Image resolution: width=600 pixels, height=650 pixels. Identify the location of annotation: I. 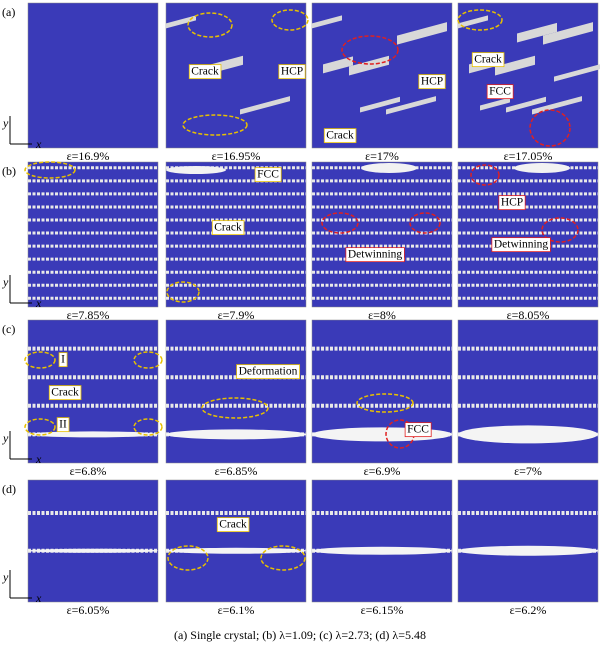
(63, 360).